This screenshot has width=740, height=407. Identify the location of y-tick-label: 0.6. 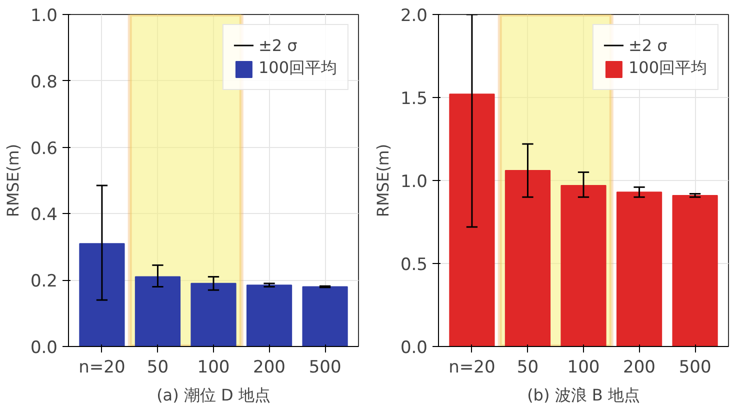
(44, 148).